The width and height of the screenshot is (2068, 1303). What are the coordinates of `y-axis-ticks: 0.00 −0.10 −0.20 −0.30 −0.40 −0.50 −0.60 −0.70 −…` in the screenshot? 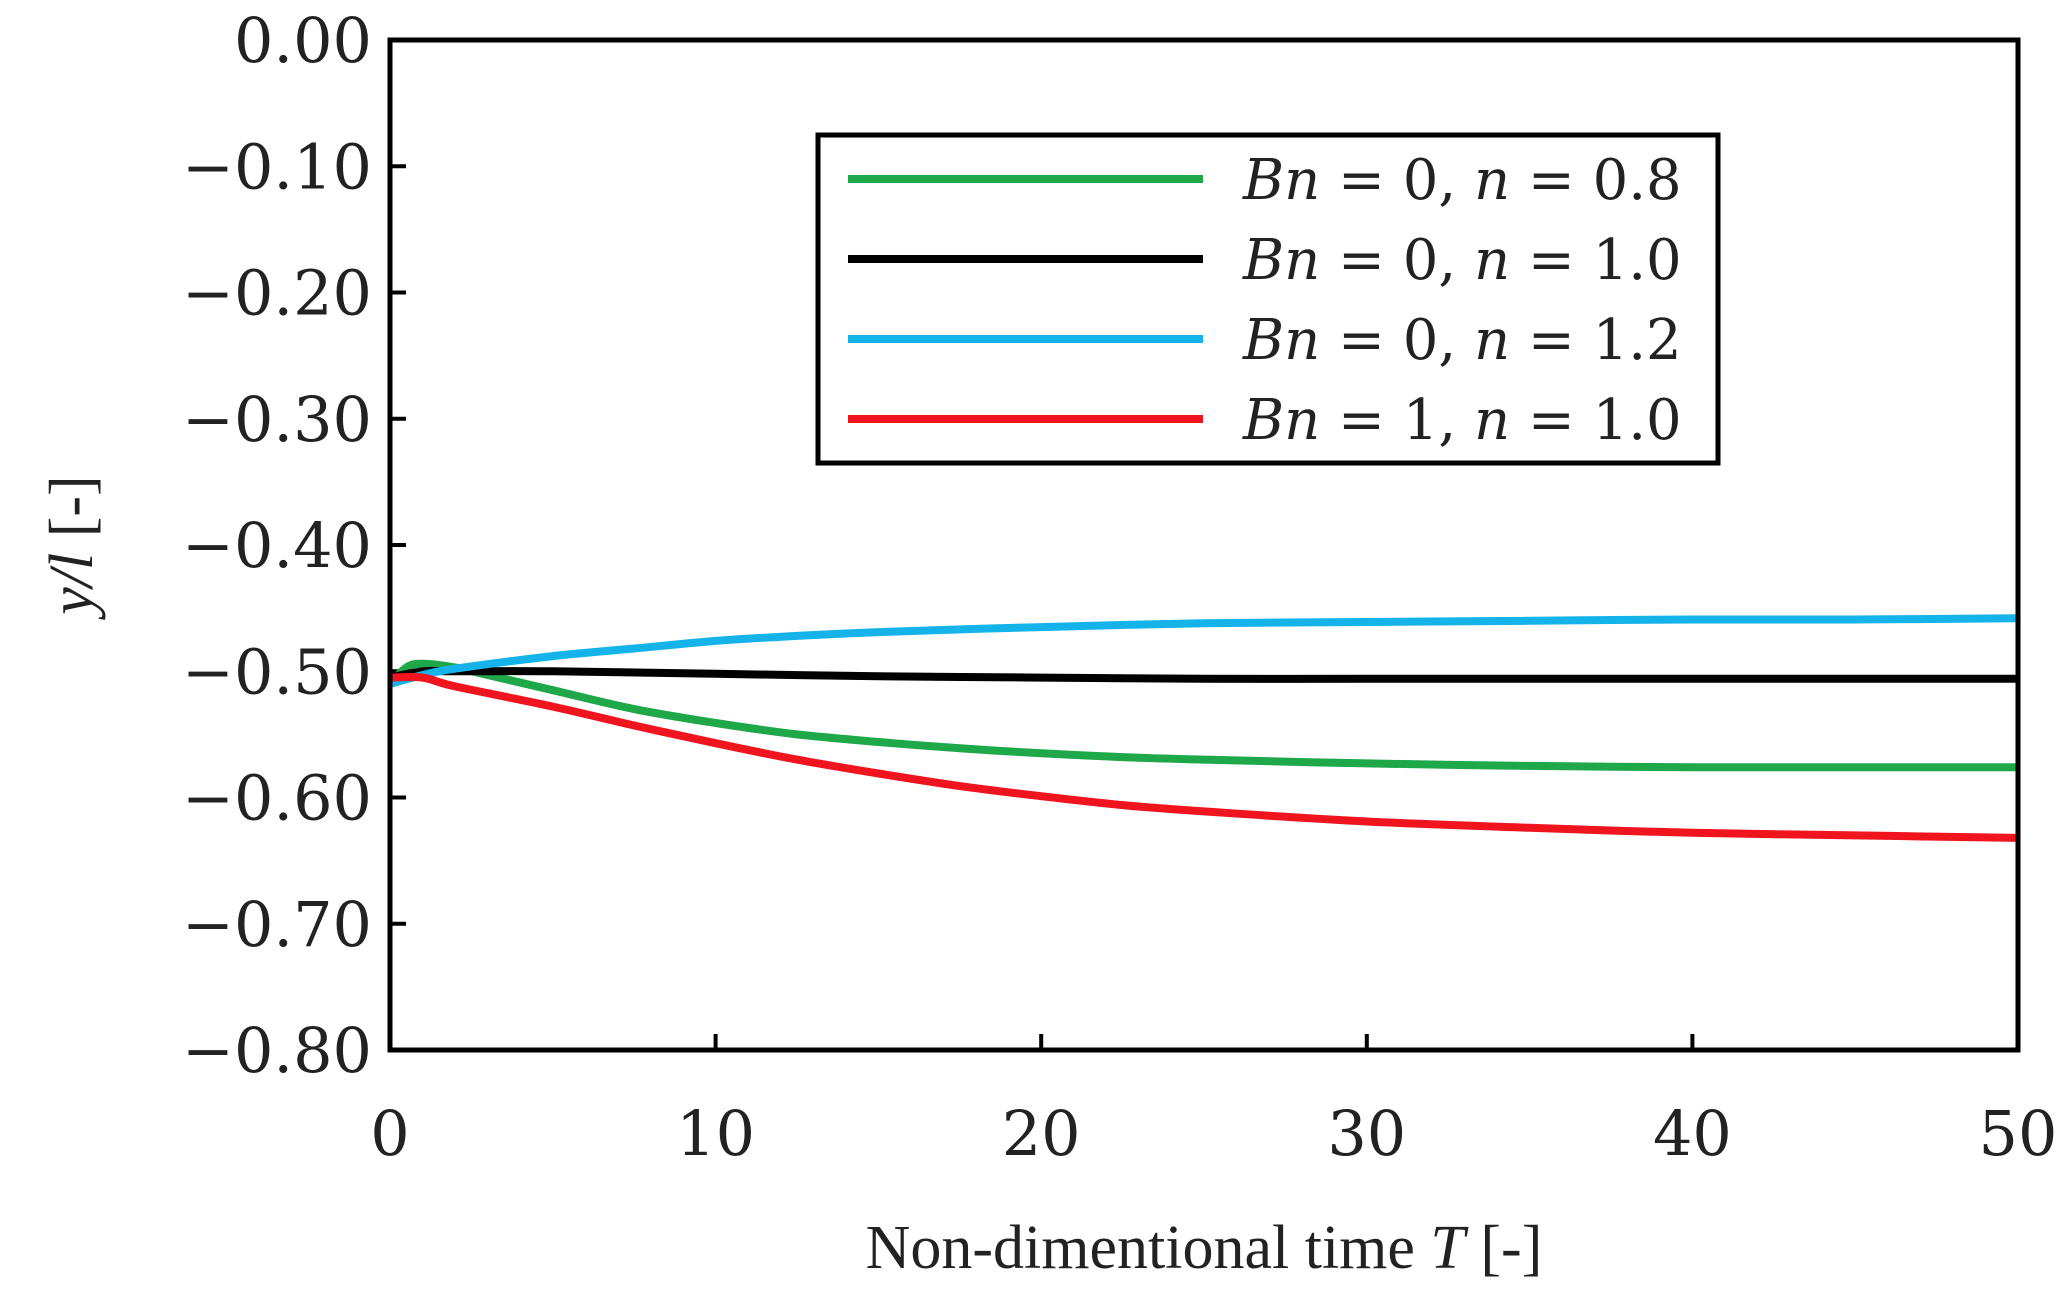 It's located at (294, 545).